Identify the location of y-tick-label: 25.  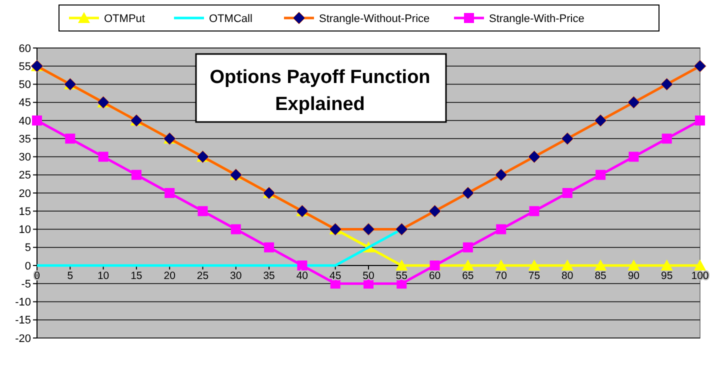
(24, 176).